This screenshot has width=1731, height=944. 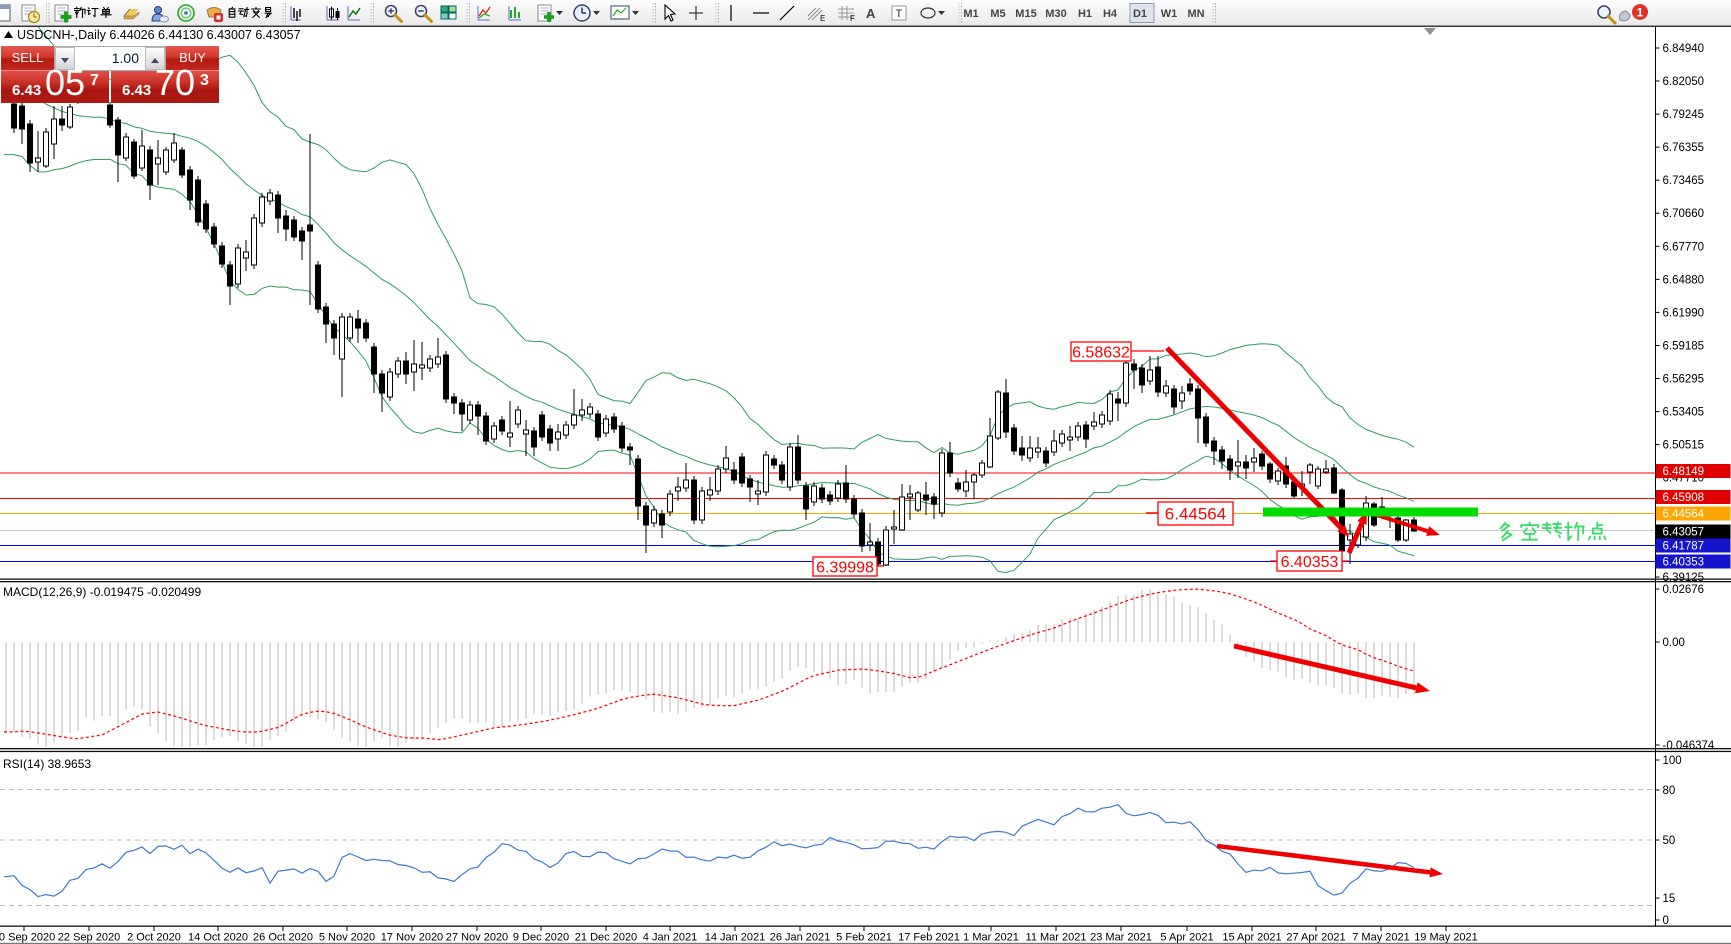 What do you see at coordinates (1380, 938) in the screenshot?
I see `svg-text: 7 May 2021` at bounding box center [1380, 938].